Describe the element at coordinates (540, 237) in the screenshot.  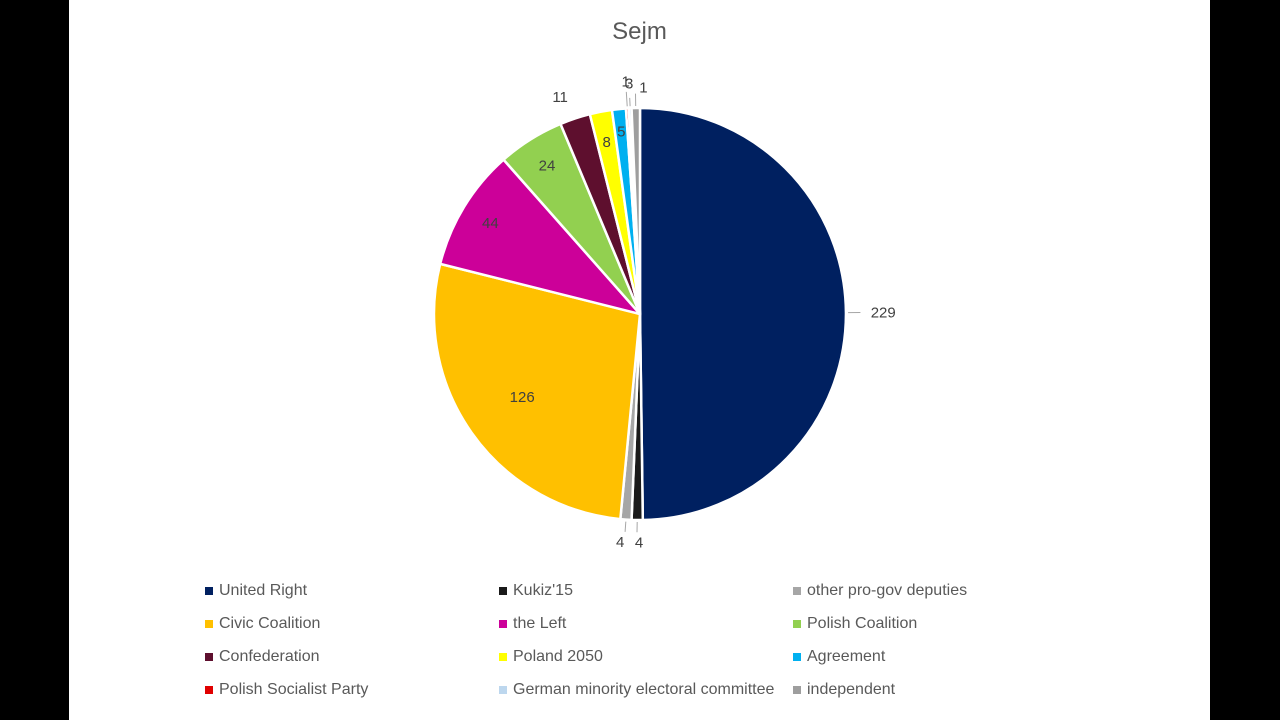
I see `pie-slice-the-left` at that location.